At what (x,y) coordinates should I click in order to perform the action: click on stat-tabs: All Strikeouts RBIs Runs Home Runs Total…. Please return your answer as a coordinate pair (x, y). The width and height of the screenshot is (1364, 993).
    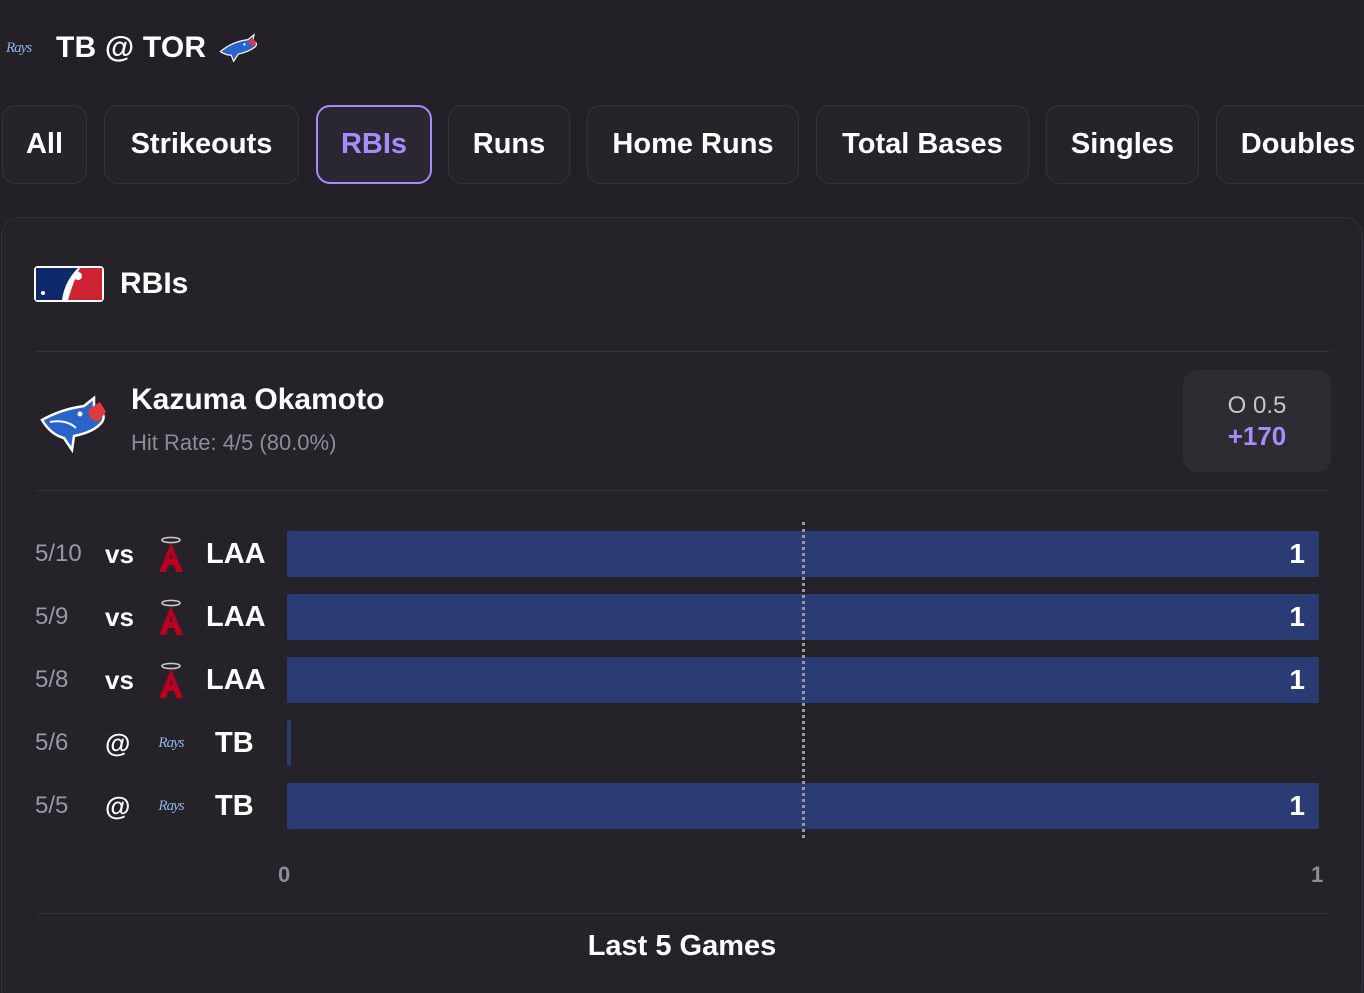
    Looking at the image, I should click on (682, 145).